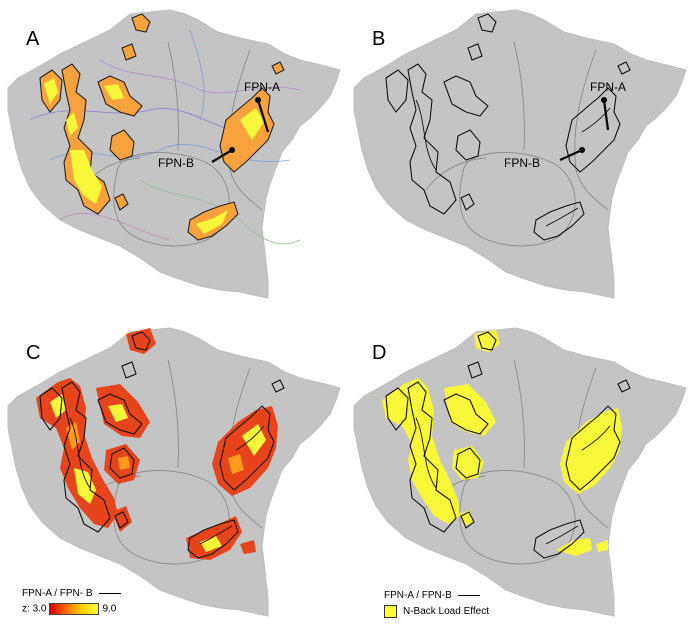  I want to click on panel-letter: C, so click(33, 353).